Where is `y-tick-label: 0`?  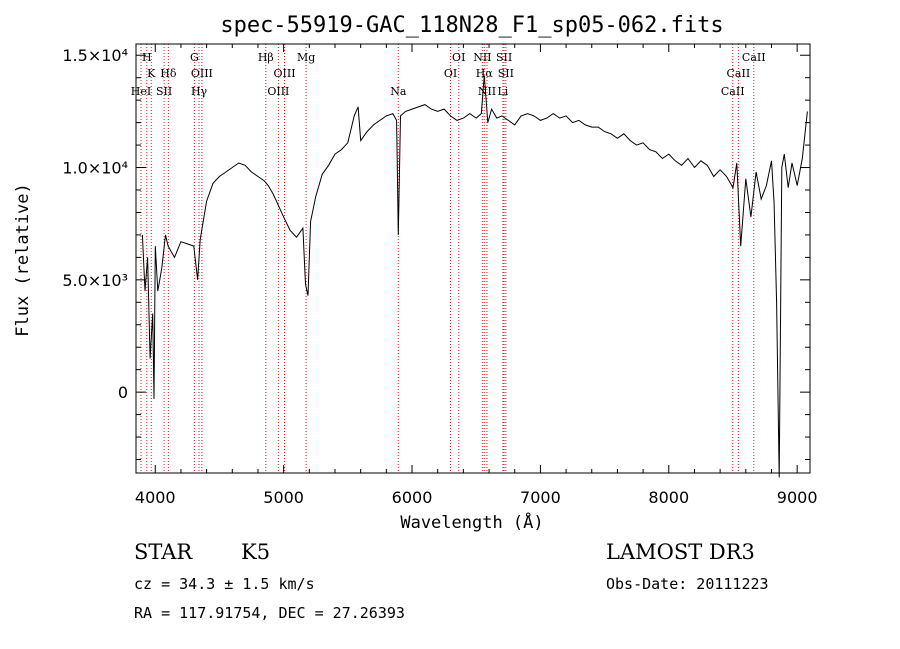
y-tick-label: 0 is located at coordinates (123, 392).